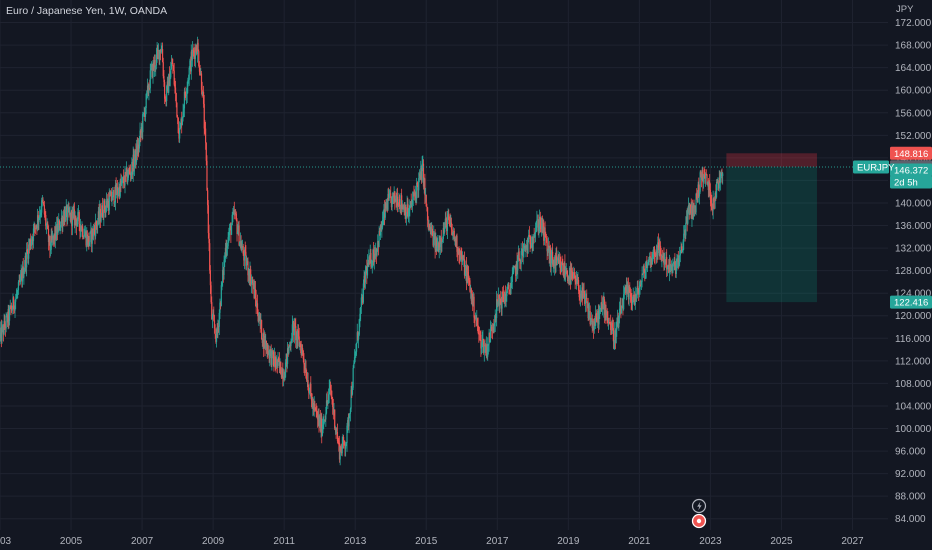 Image resolution: width=932 pixels, height=550 pixels. What do you see at coordinates (699, 521) in the screenshot?
I see `event-flag-icon` at bounding box center [699, 521].